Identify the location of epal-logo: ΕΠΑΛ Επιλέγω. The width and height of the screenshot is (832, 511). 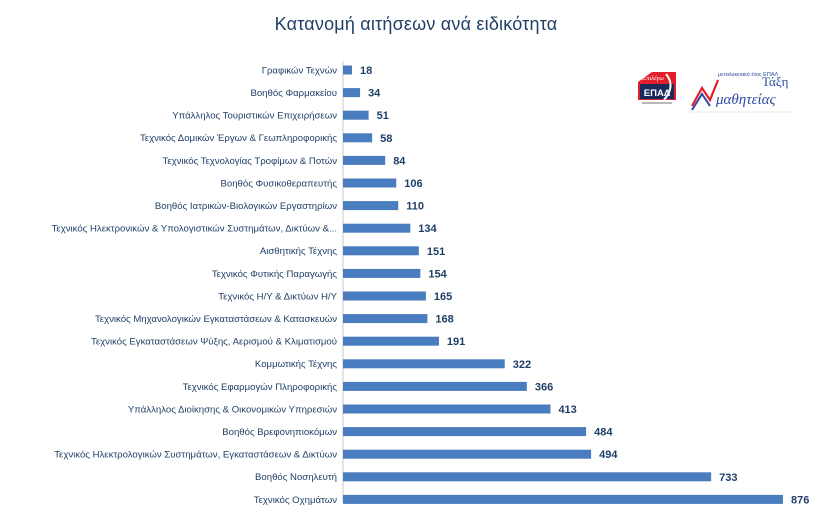
(657, 89).